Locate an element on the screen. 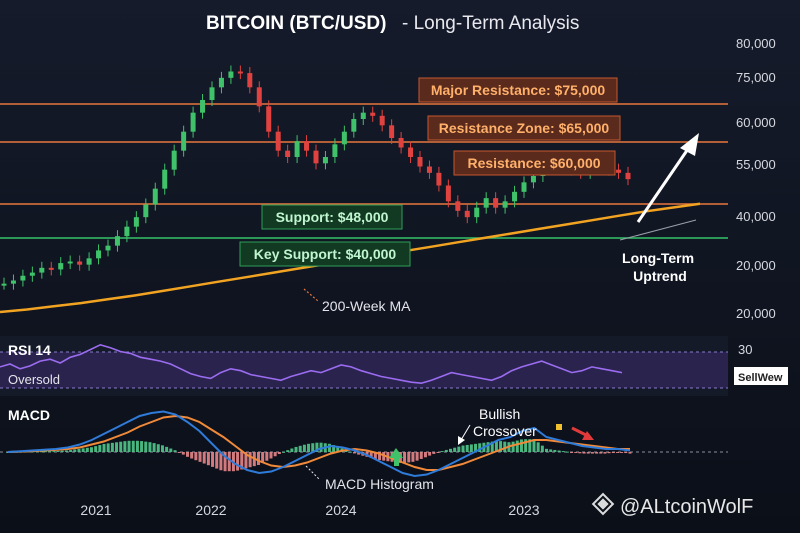 This screenshot has width=800, height=533. macd-label: MACD is located at coordinates (29, 415).